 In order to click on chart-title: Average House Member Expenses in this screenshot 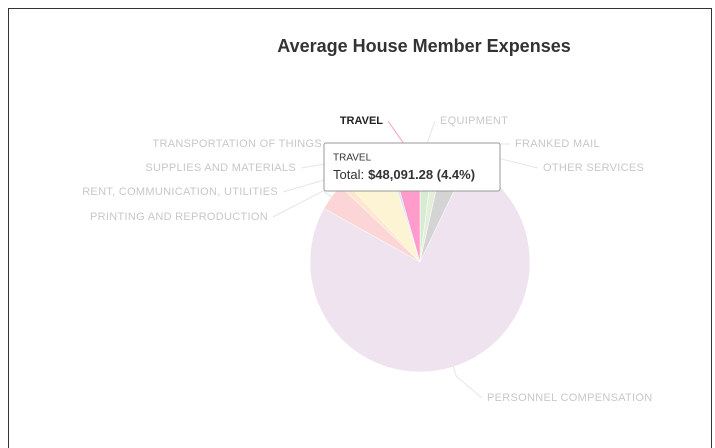, I will do `click(423, 46)`.